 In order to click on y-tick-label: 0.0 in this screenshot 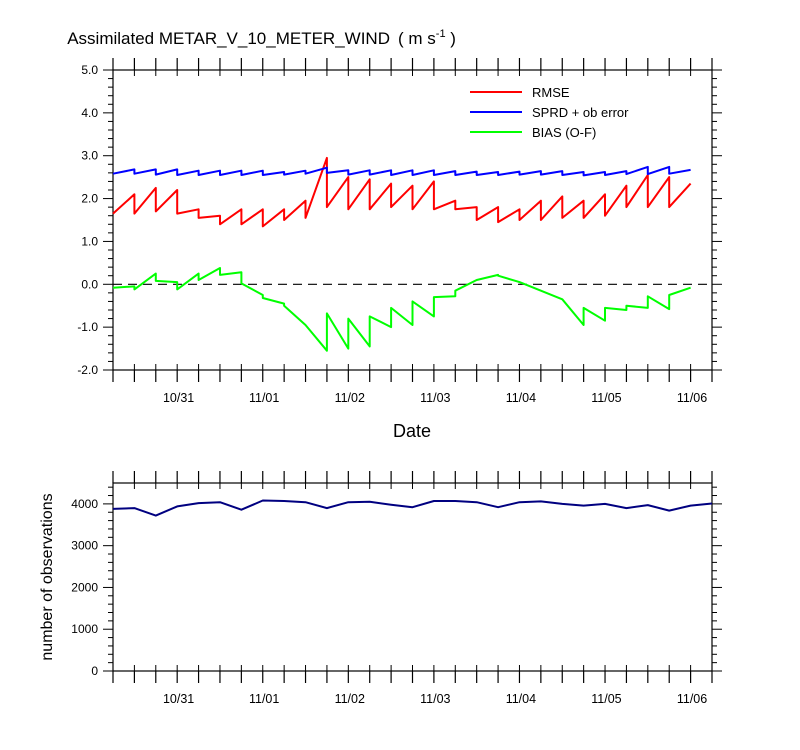, I will do `click(89, 284)`.